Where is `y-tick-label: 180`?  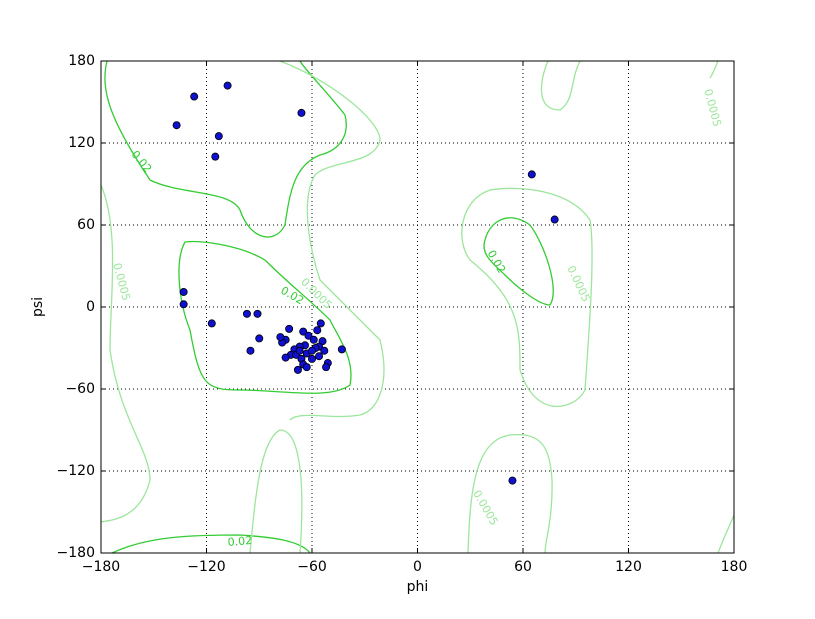
y-tick-label: 180 is located at coordinates (81, 61).